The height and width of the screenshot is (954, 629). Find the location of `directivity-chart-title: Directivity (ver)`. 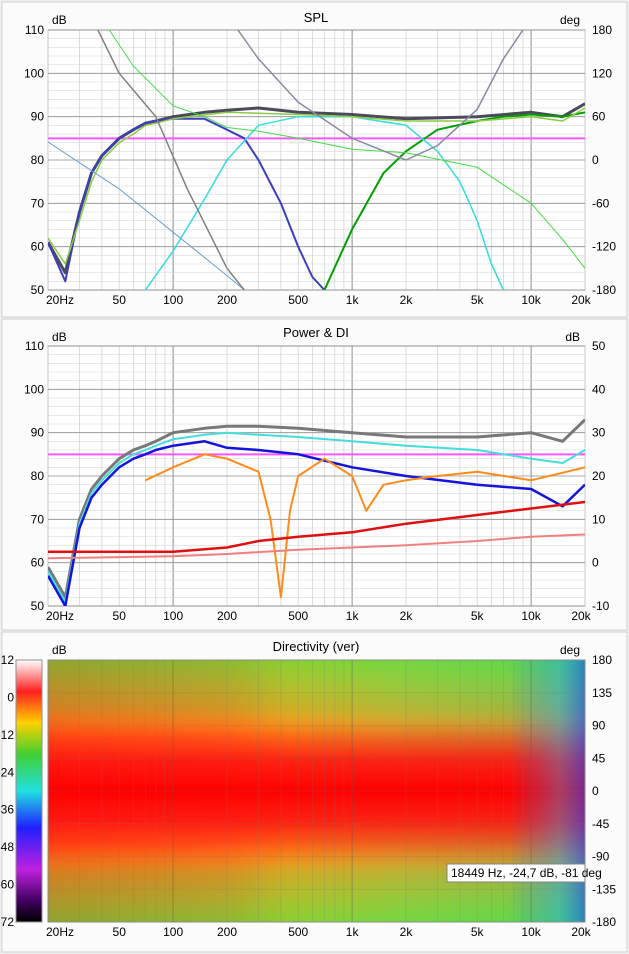

directivity-chart-title: Directivity (ver) is located at coordinates (316, 646).